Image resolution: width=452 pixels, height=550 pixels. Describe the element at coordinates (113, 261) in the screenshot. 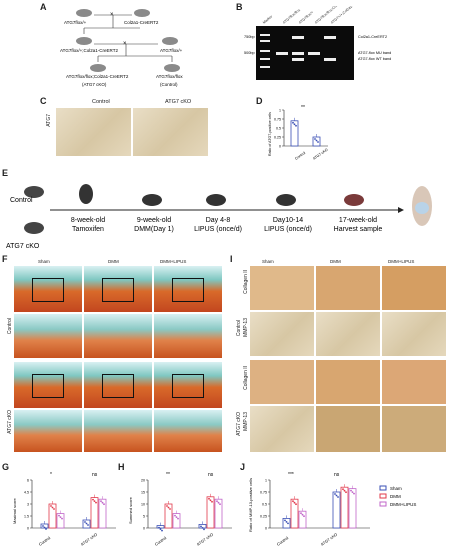

I see `f-col-dmm: DMM` at that location.